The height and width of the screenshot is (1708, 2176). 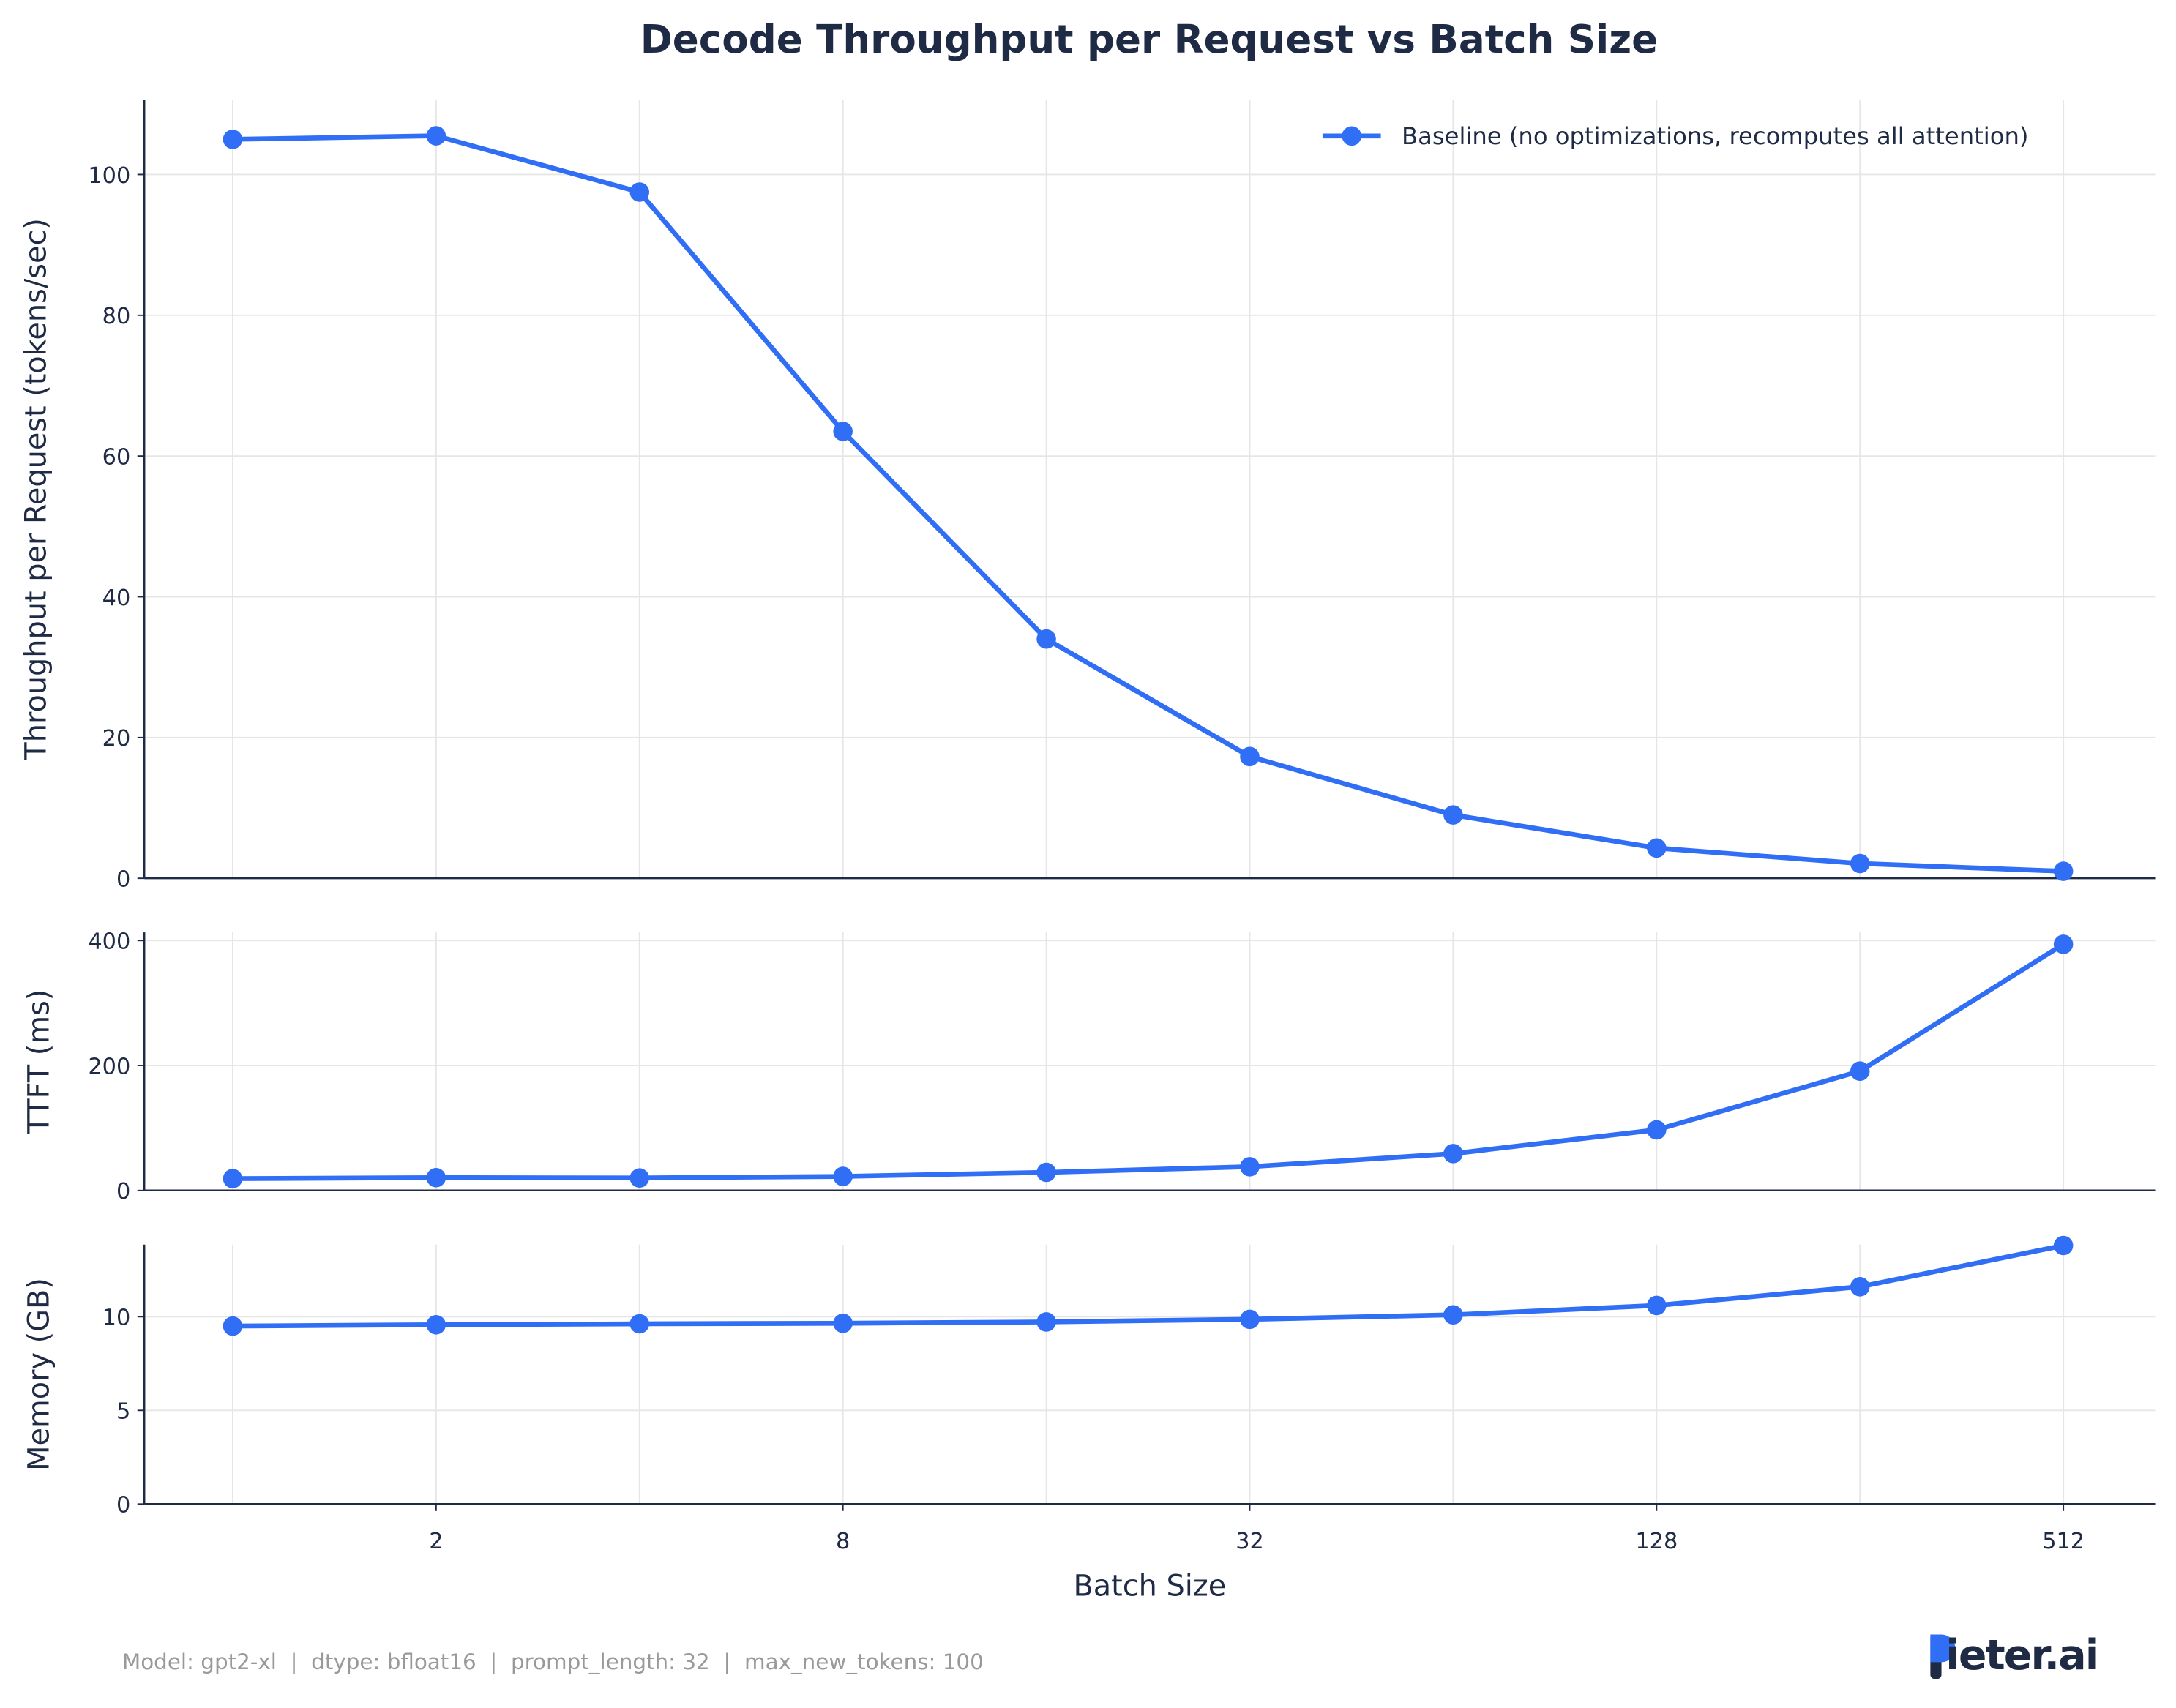 I want to click on y-tick-label: 60, so click(x=116, y=458).